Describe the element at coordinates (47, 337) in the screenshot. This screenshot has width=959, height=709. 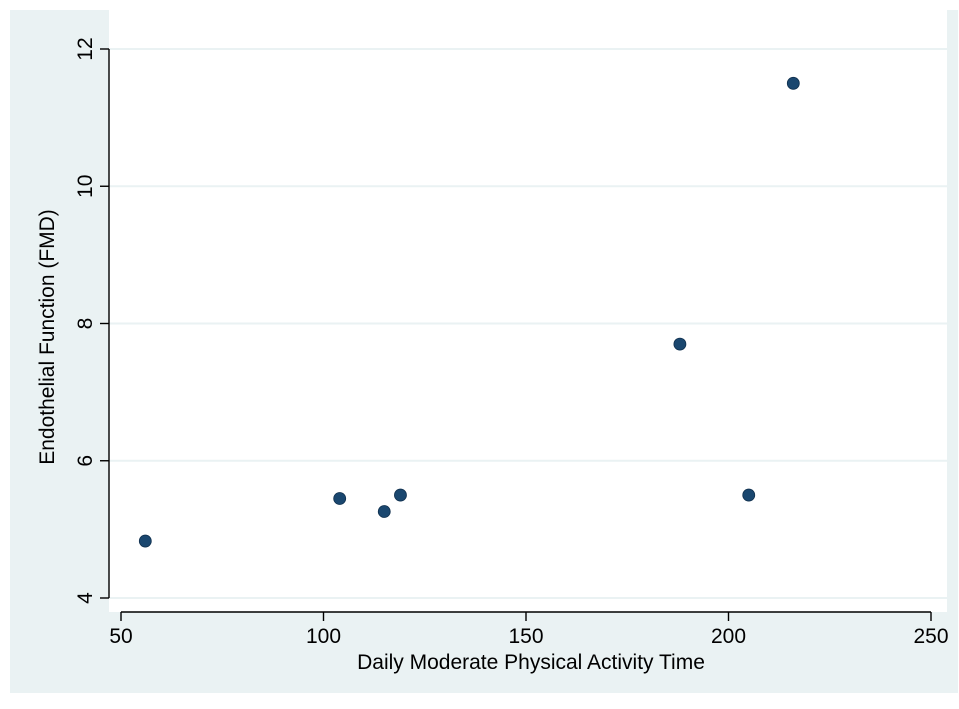
I see `y-axis-title: Endothelial Function (FMD)` at that location.